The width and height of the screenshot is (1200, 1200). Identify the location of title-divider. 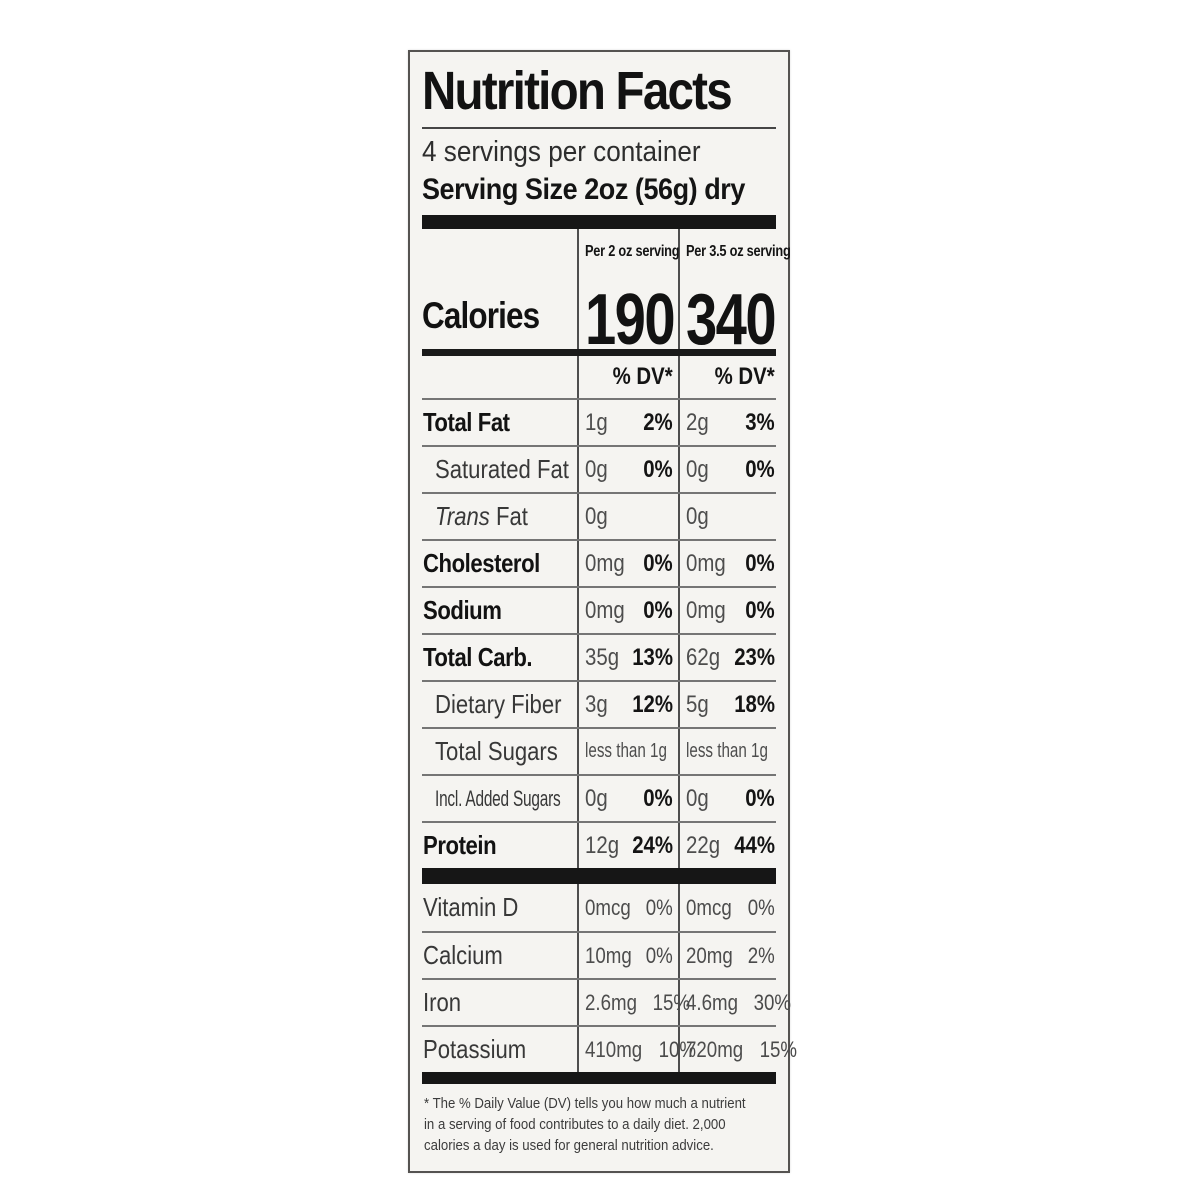
(599, 128).